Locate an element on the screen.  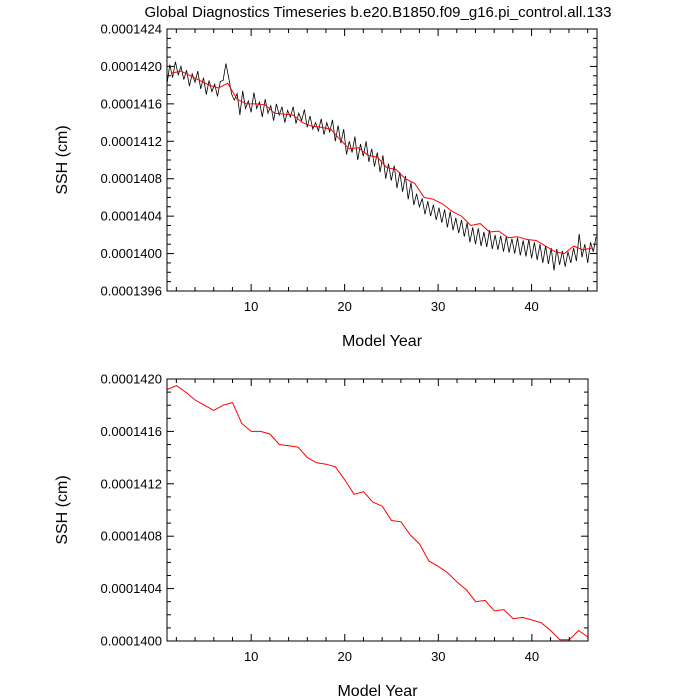
top-ytick-label: 0.0001420 is located at coordinates (131, 66).